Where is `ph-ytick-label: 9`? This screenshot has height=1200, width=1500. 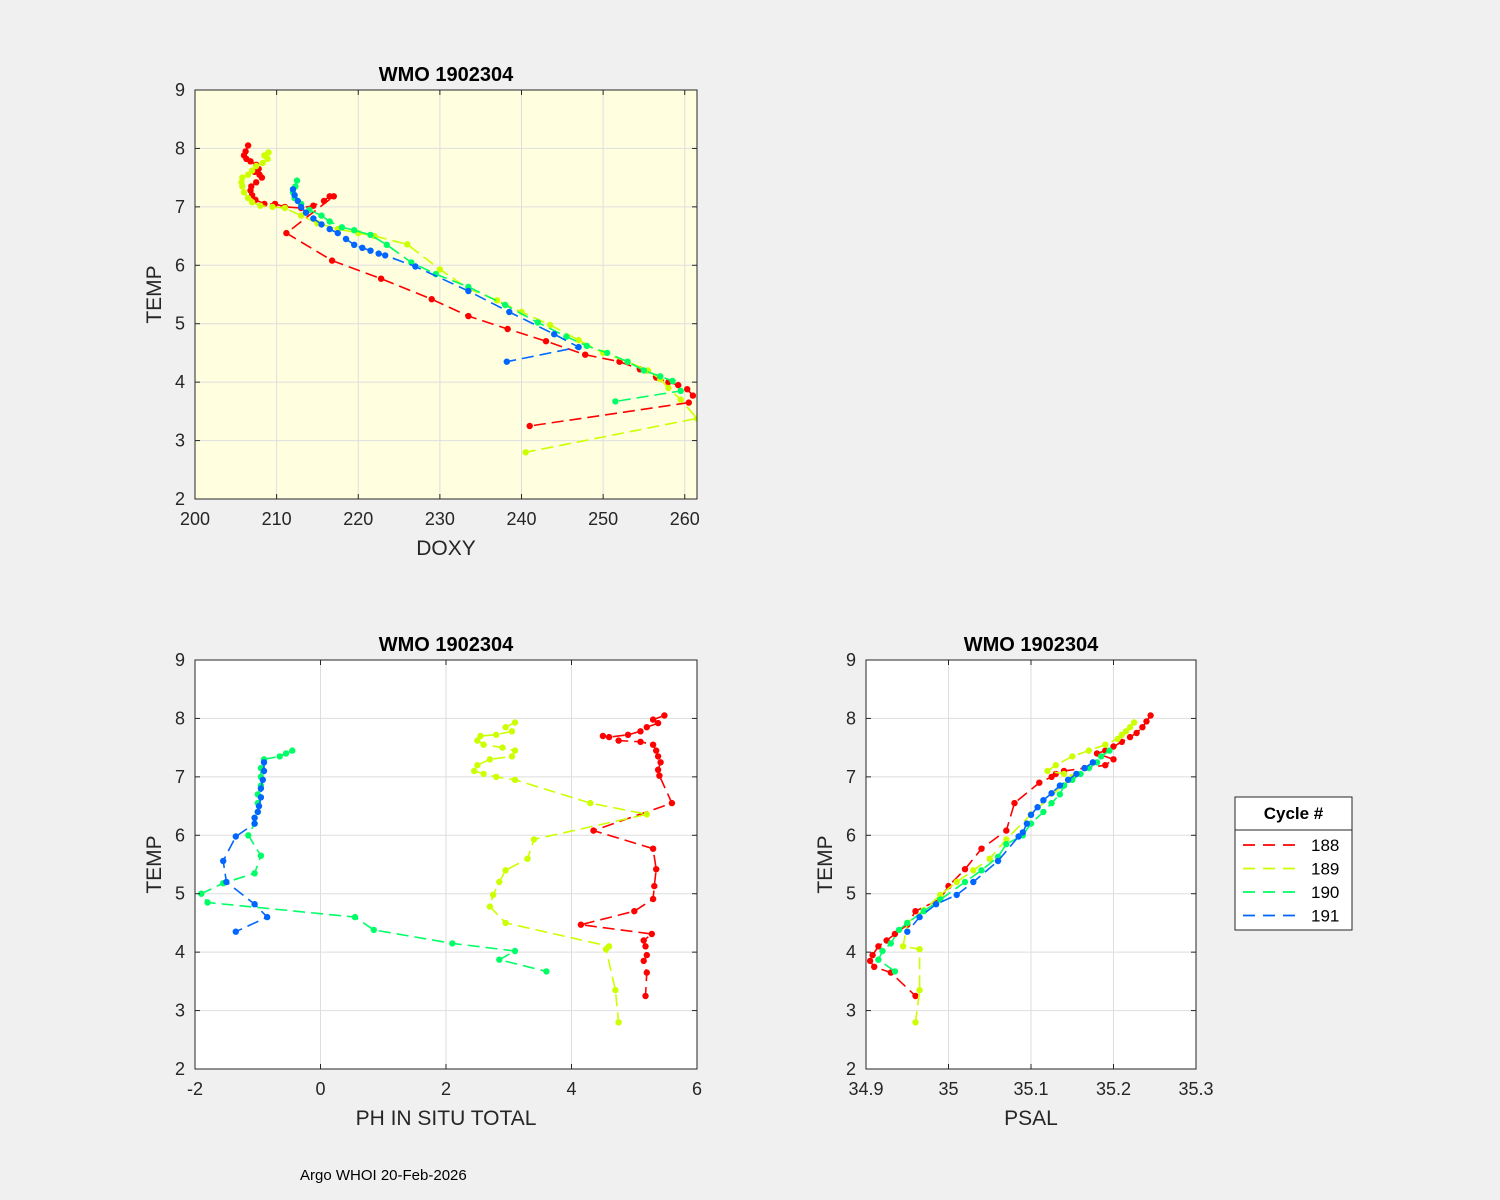
ph-ytick-label: 9 is located at coordinates (180, 660).